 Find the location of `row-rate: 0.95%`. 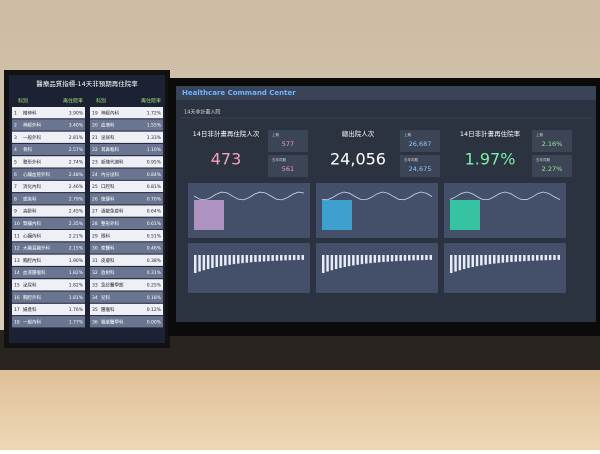

row-rate: 0.95% is located at coordinates (154, 163).